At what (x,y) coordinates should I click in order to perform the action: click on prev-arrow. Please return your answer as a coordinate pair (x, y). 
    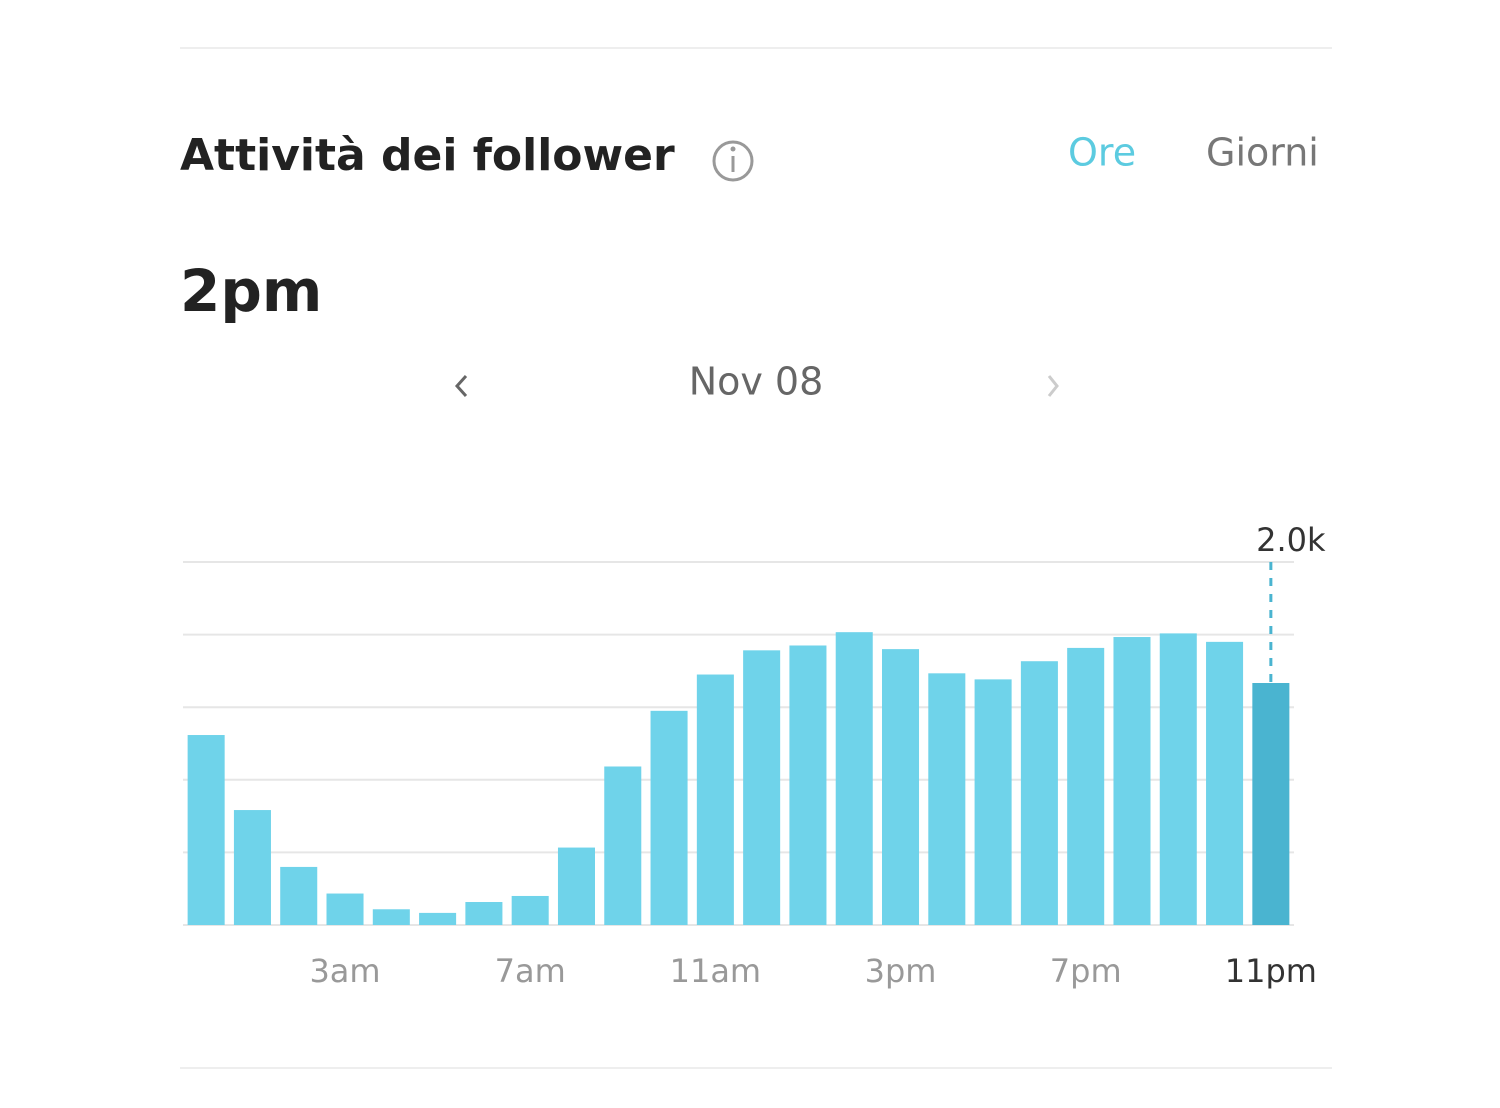
    Looking at the image, I should click on (461, 386).